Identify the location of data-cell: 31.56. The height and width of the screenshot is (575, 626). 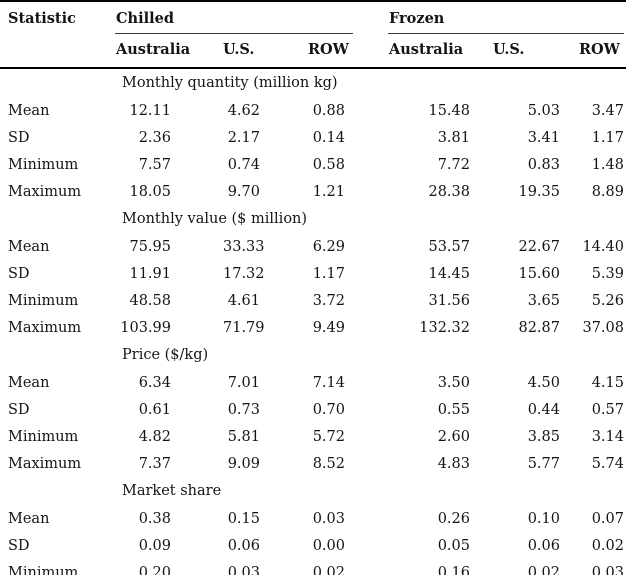
(449, 300).